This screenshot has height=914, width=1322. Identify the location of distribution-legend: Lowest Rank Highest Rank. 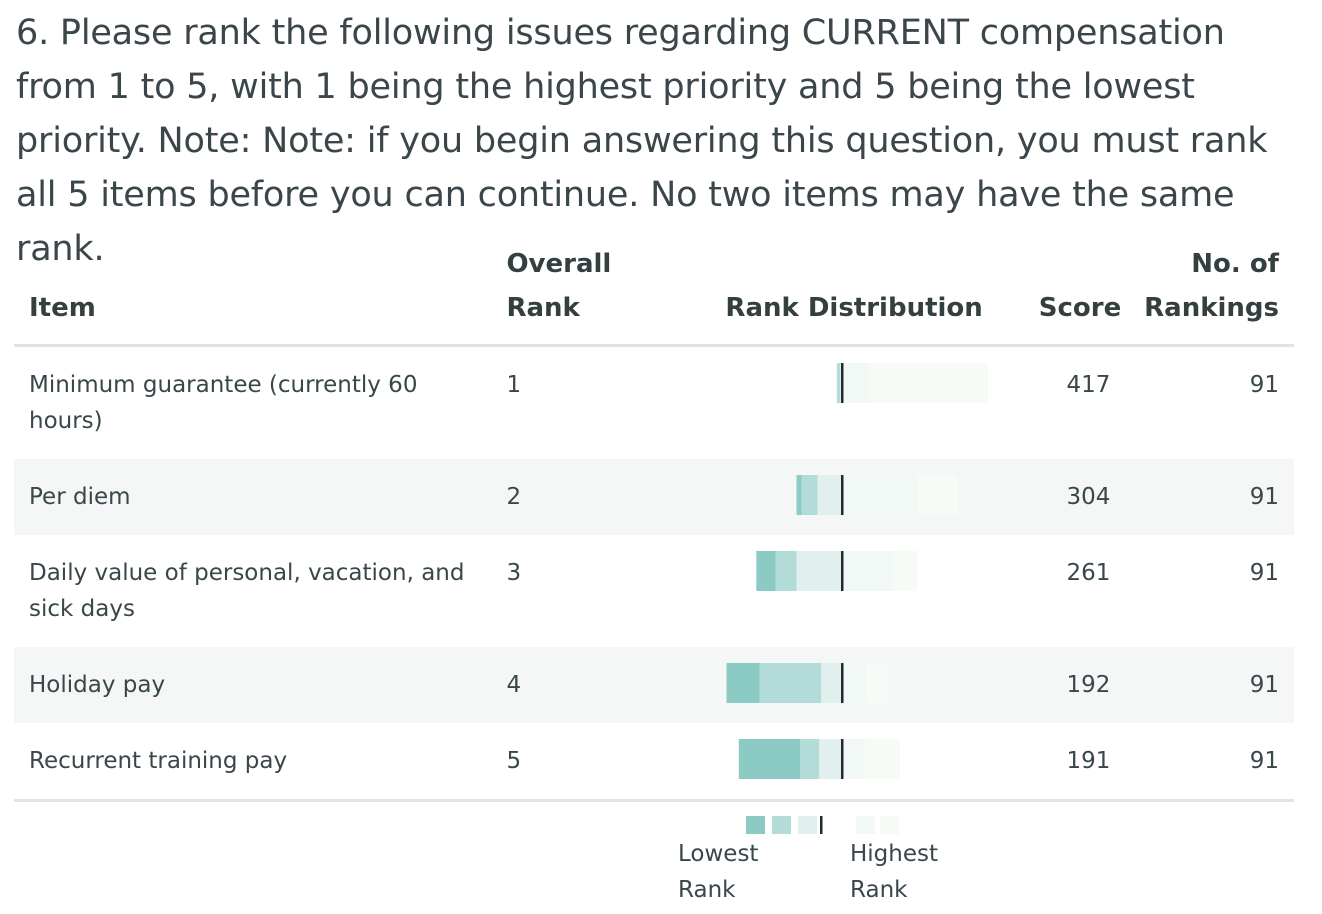
(825, 858).